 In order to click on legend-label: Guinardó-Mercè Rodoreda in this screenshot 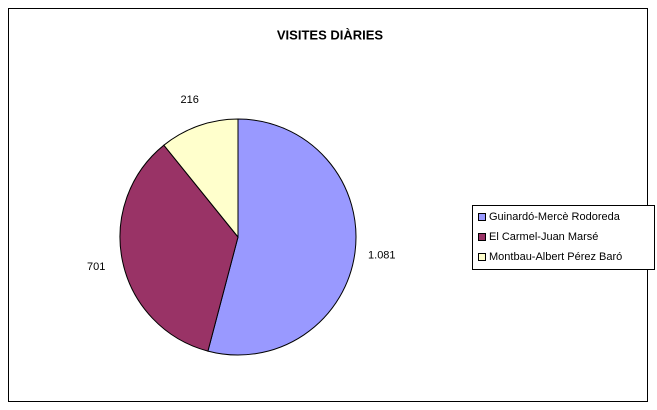, I will do `click(555, 217)`.